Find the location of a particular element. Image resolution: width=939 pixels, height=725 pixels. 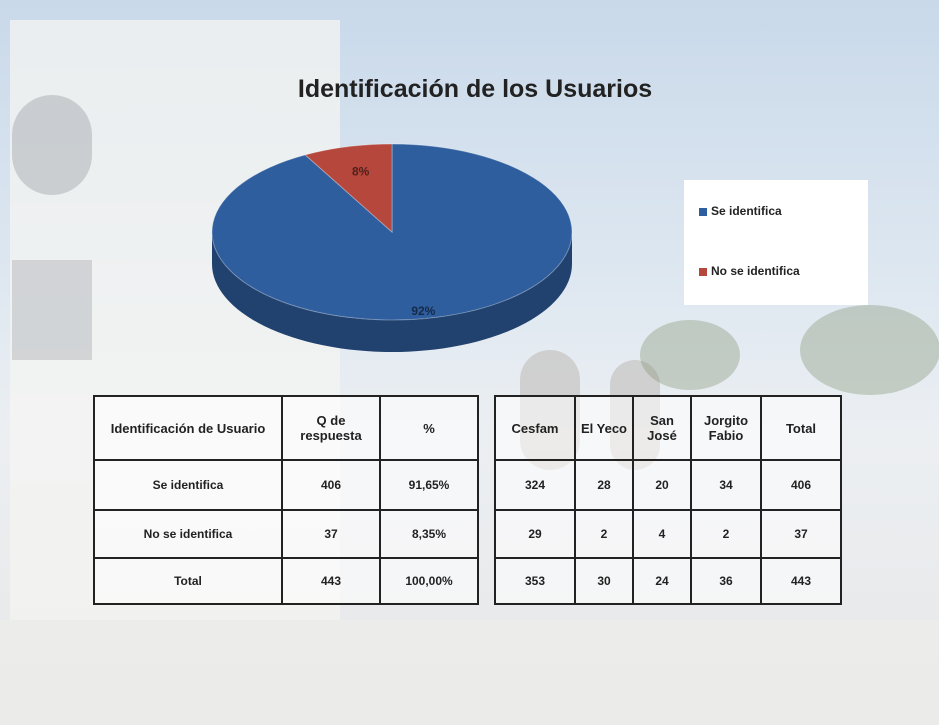

table-cell: San José is located at coordinates (662, 428).